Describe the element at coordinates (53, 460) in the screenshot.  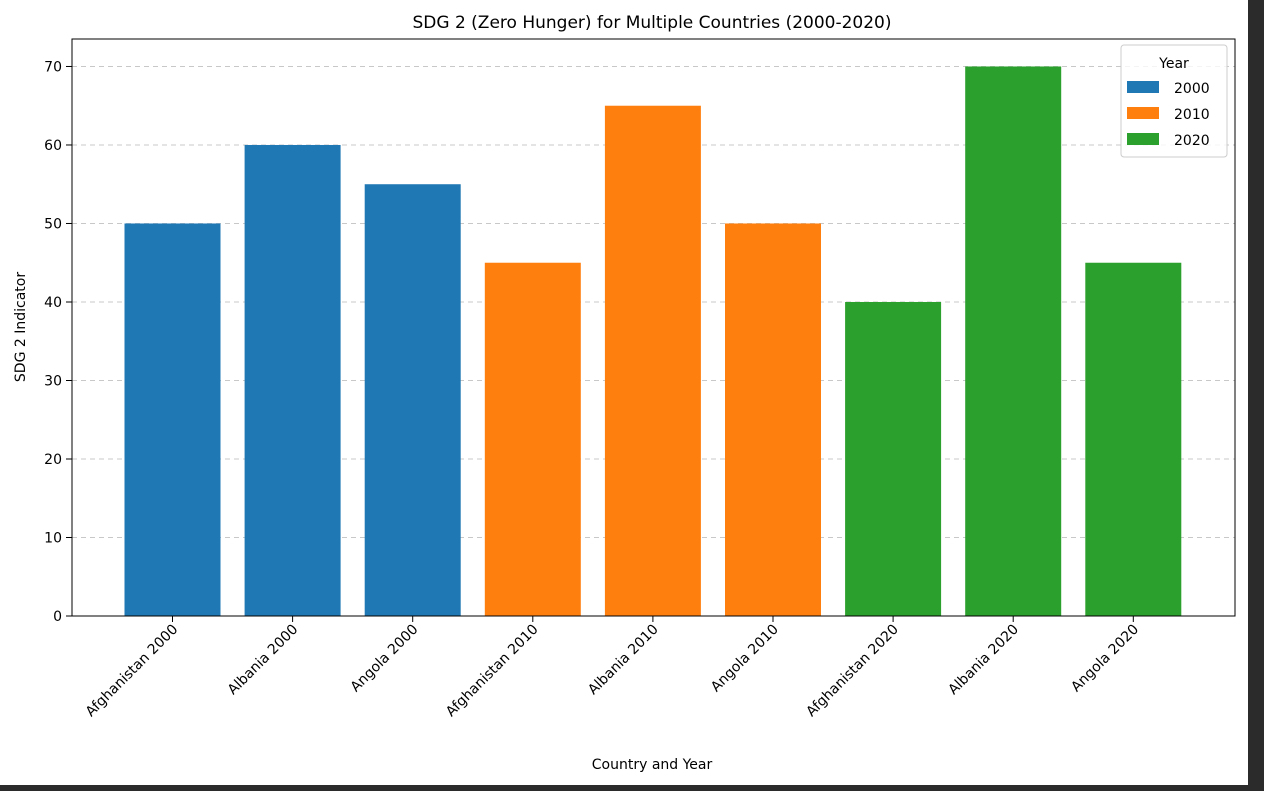
I see `y-tick-label: 20` at that location.